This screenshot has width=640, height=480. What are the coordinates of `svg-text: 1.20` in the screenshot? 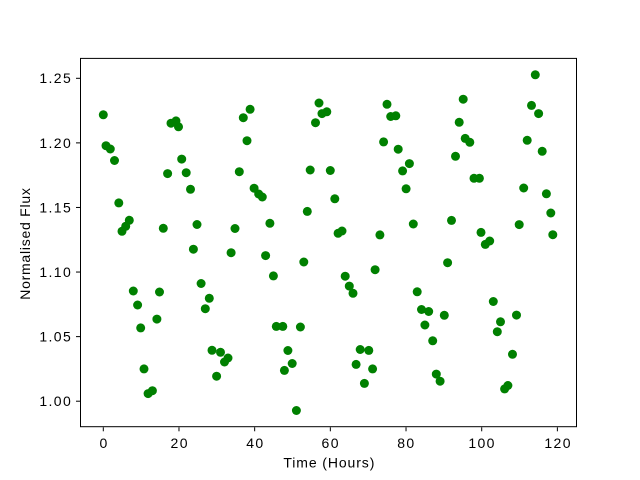 It's located at (55, 143).